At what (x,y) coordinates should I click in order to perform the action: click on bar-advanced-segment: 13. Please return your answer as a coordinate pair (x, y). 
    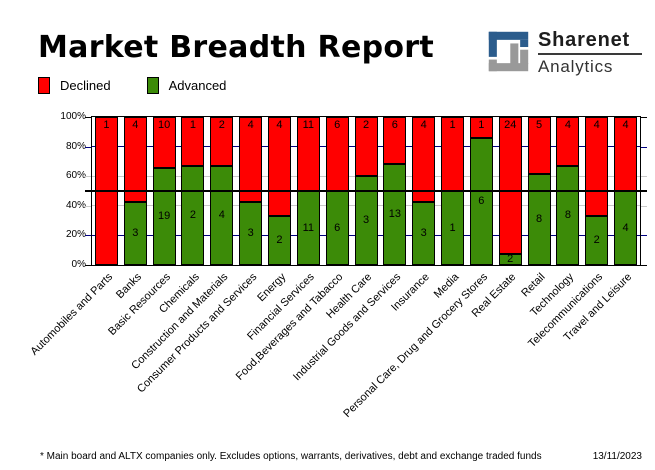
    Looking at the image, I should click on (395, 214).